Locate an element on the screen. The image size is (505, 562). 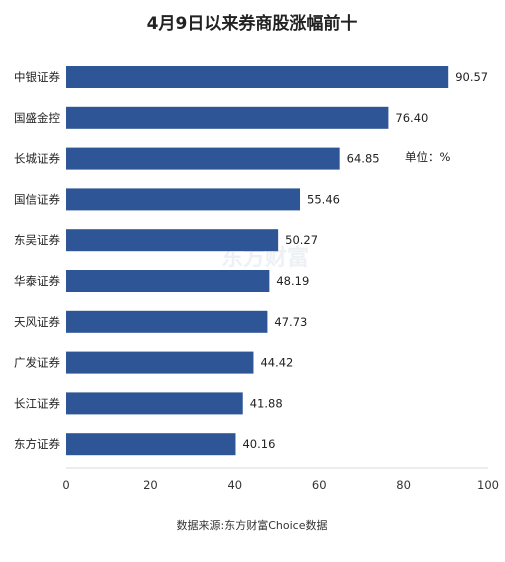
category-label: 天风证券 is located at coordinates (37, 322).